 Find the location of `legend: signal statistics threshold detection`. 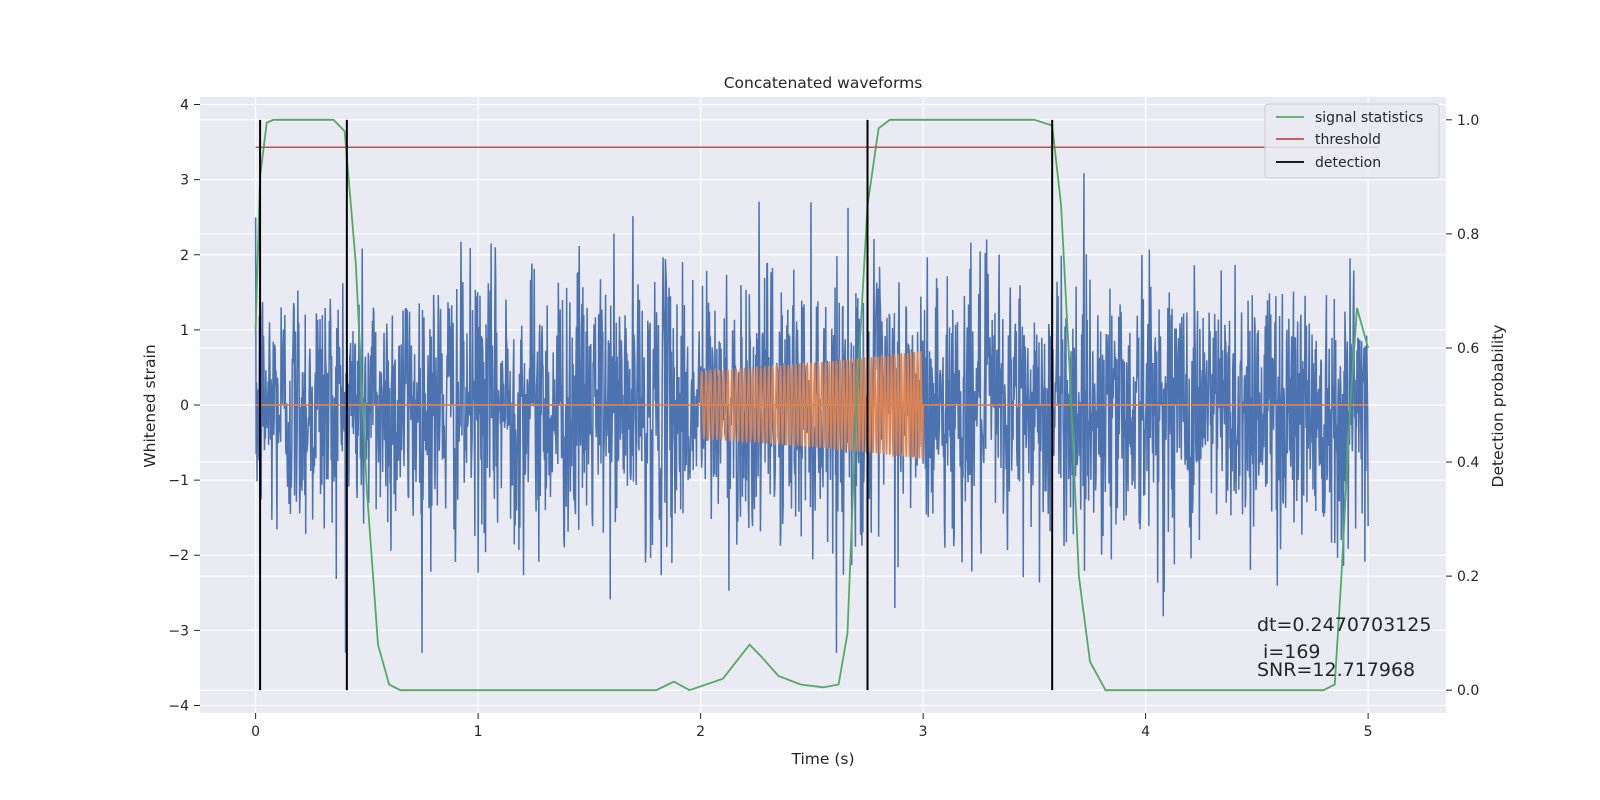

legend: signal statistics threshold detection is located at coordinates (1352, 141).